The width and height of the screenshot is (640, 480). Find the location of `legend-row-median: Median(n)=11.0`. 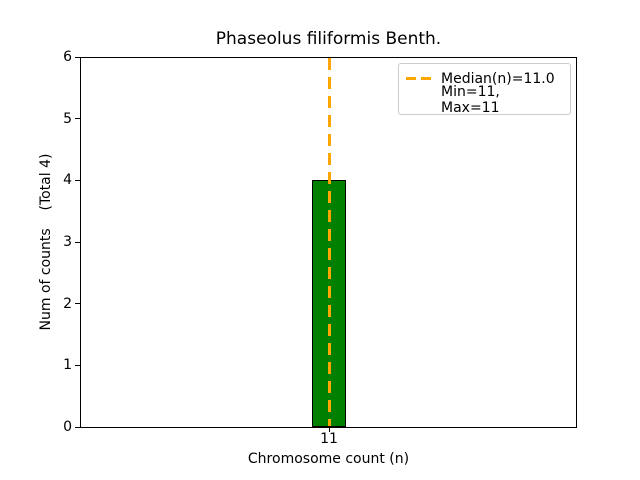

legend-row-median: Median(n)=11.0 is located at coordinates (484, 78).